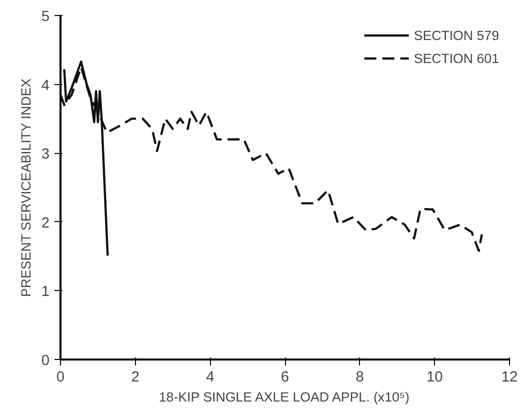 The image size is (524, 414). Describe the element at coordinates (45, 223) in the screenshot. I see `y-tick-label: 2` at that location.